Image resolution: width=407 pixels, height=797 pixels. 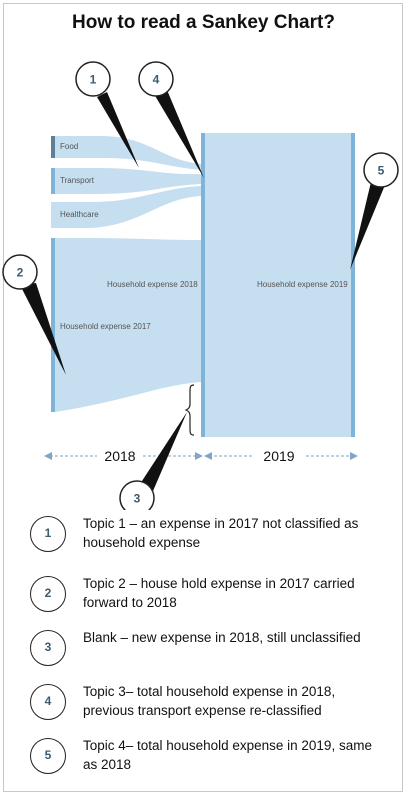 I want to click on flow-food, so click(x=128, y=153).